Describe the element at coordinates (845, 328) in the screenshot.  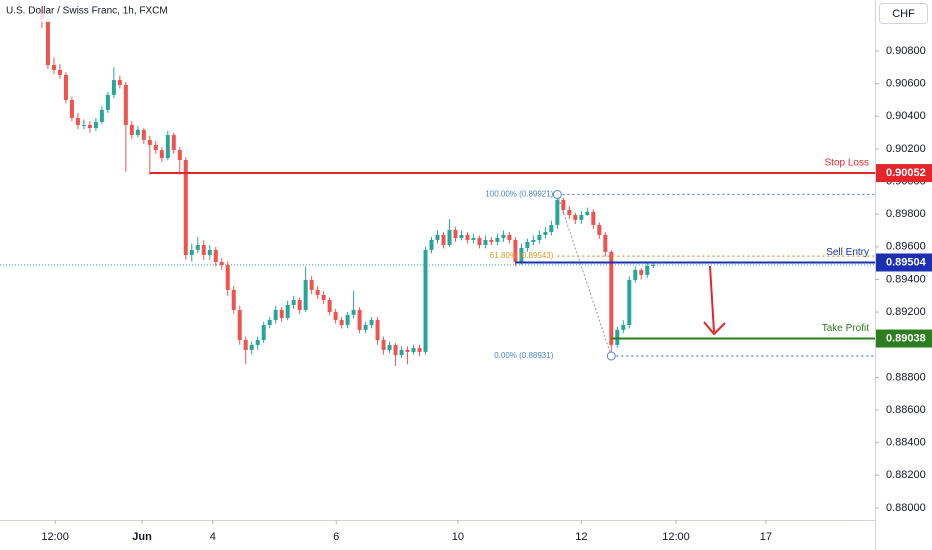
I see `level-name: Take Profit` at that location.